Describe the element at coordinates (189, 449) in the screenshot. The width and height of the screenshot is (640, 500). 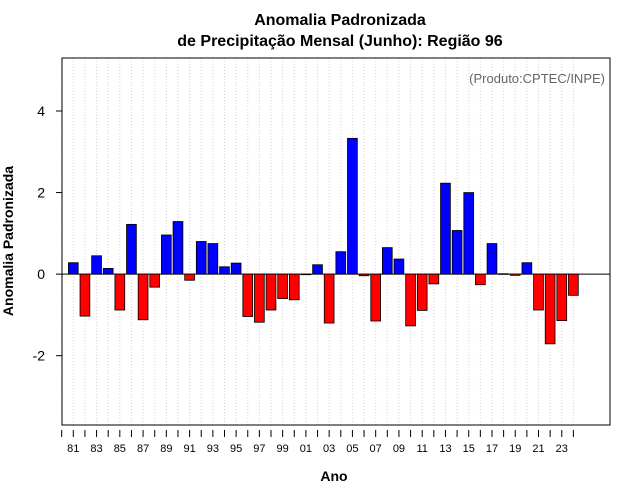
I see `x-tick-label: 91` at that location.